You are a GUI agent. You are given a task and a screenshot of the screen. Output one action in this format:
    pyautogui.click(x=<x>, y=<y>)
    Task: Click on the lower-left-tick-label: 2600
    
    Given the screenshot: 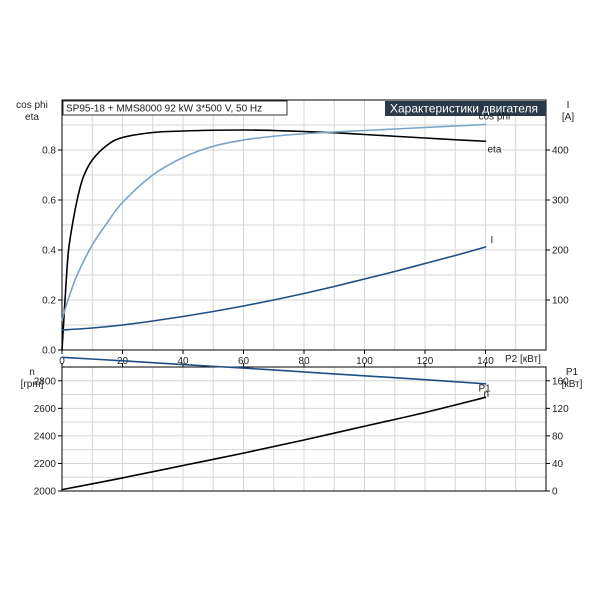 What is the action you would take?
    pyautogui.click(x=45, y=409)
    